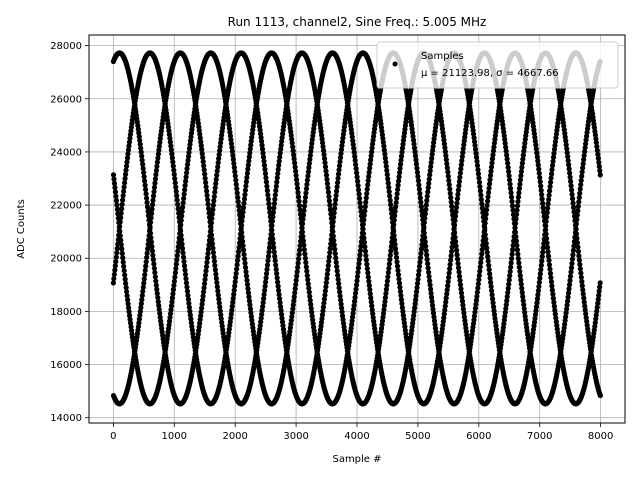 The image size is (640, 480). What do you see at coordinates (356, 436) in the screenshot?
I see `x-tick-label: 4000` at bounding box center [356, 436].